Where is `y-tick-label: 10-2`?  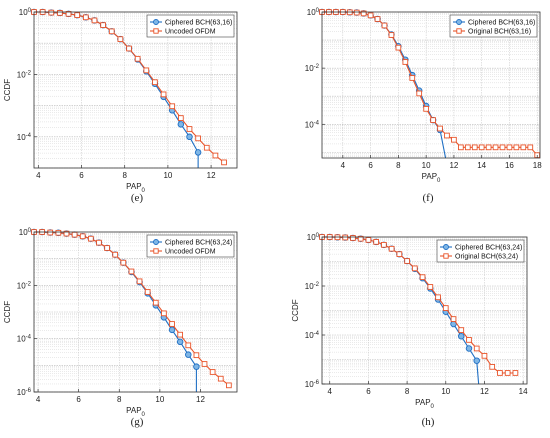 y-tick-label: 10-2 is located at coordinates (24, 74).